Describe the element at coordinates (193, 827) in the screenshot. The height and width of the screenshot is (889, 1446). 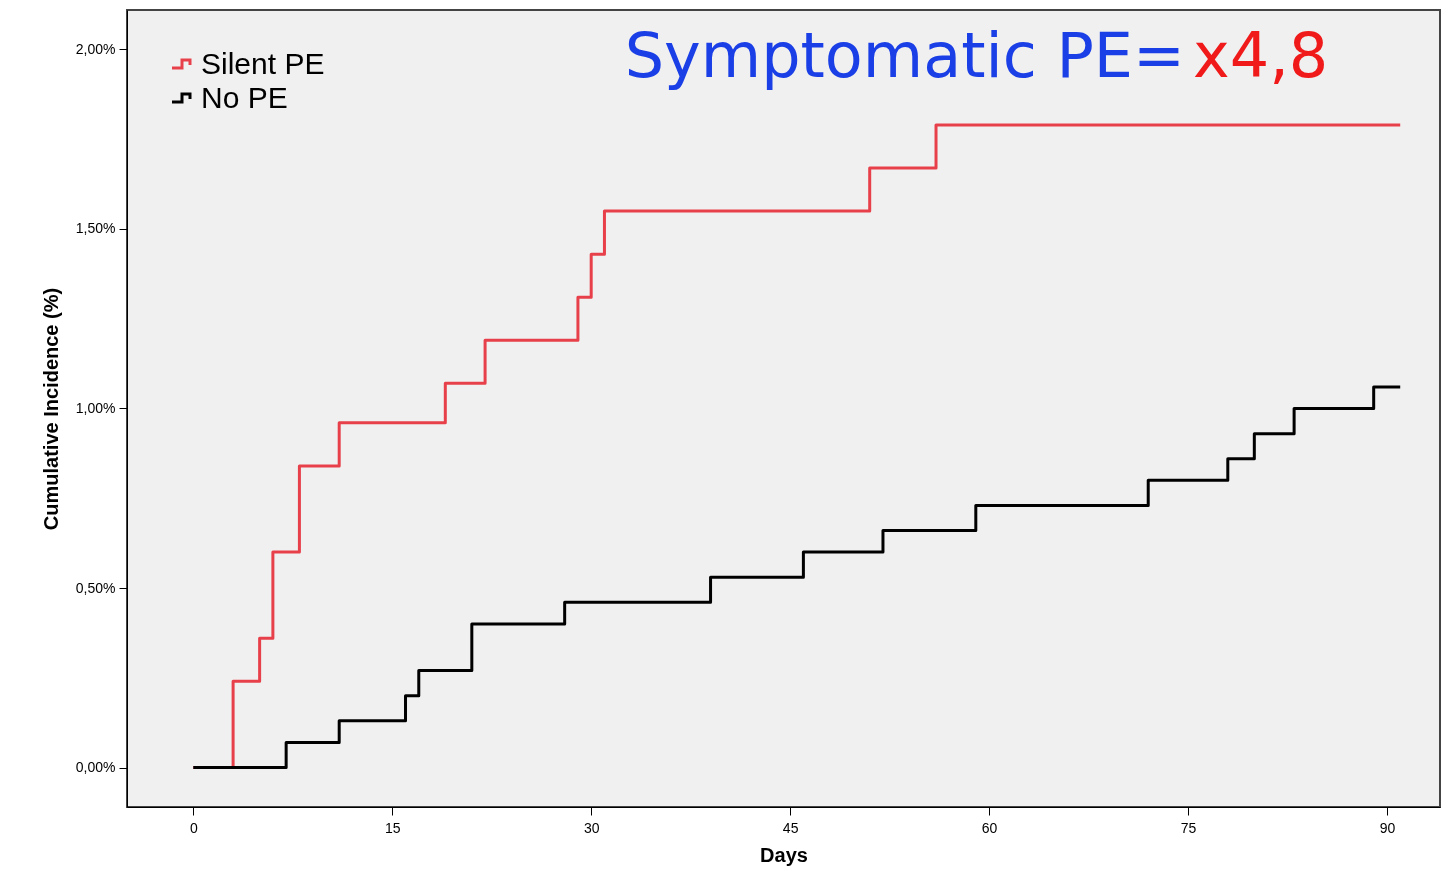
I see `x-tick-label: 0` at that location.